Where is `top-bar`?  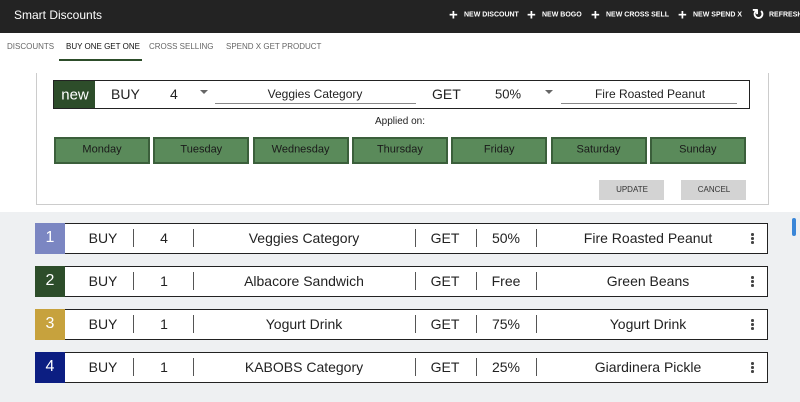
top-bar is located at coordinates (400, 16).